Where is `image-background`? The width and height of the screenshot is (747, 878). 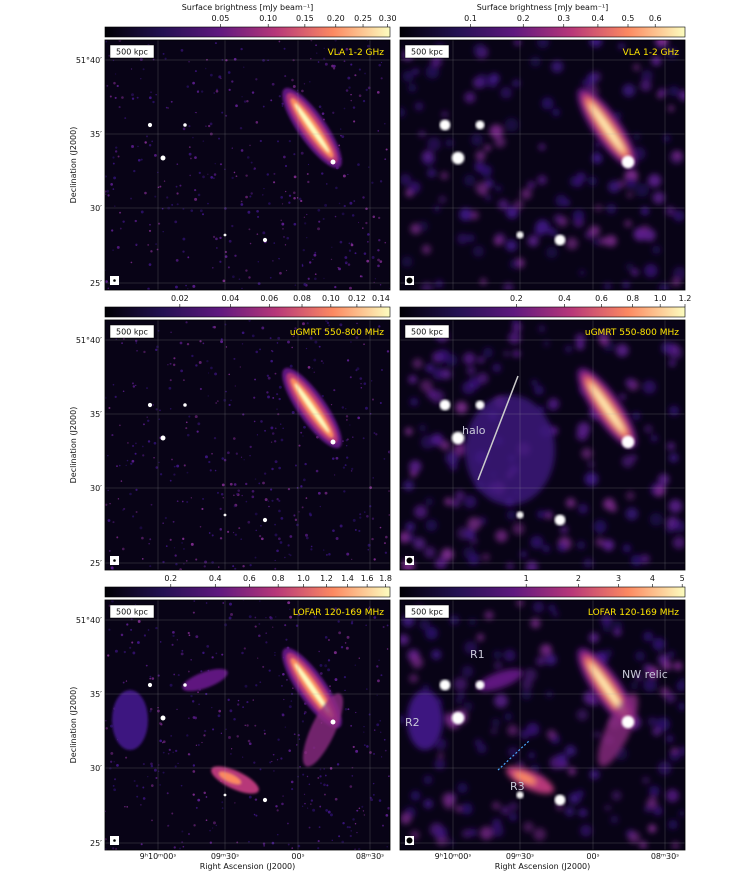
image-background is located at coordinates (542, 725).